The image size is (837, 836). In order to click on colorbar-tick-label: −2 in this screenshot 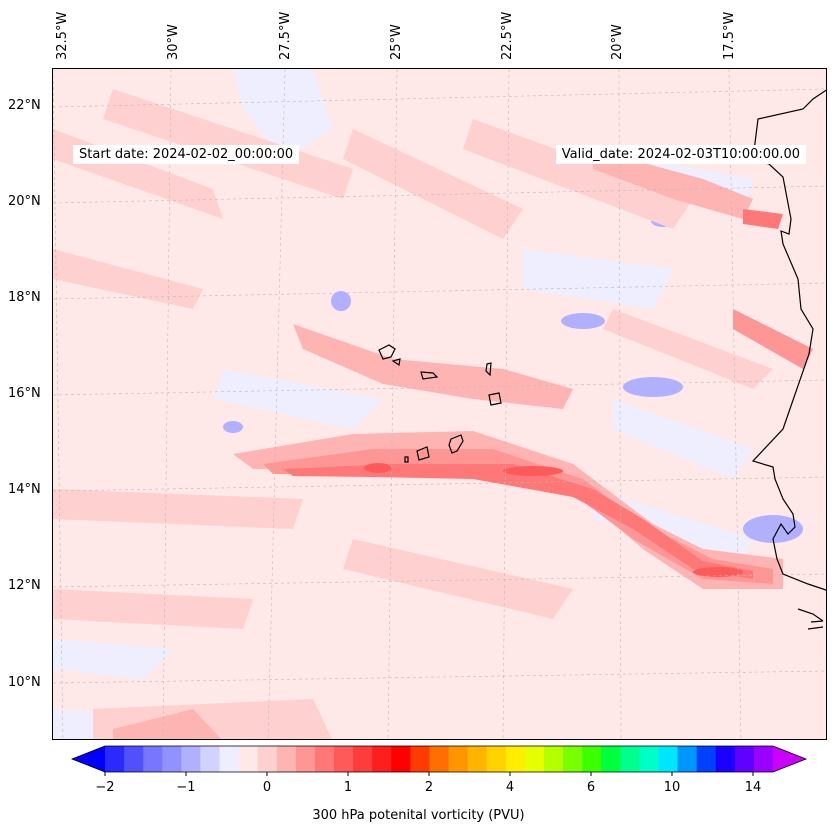, I will do `click(105, 787)`.